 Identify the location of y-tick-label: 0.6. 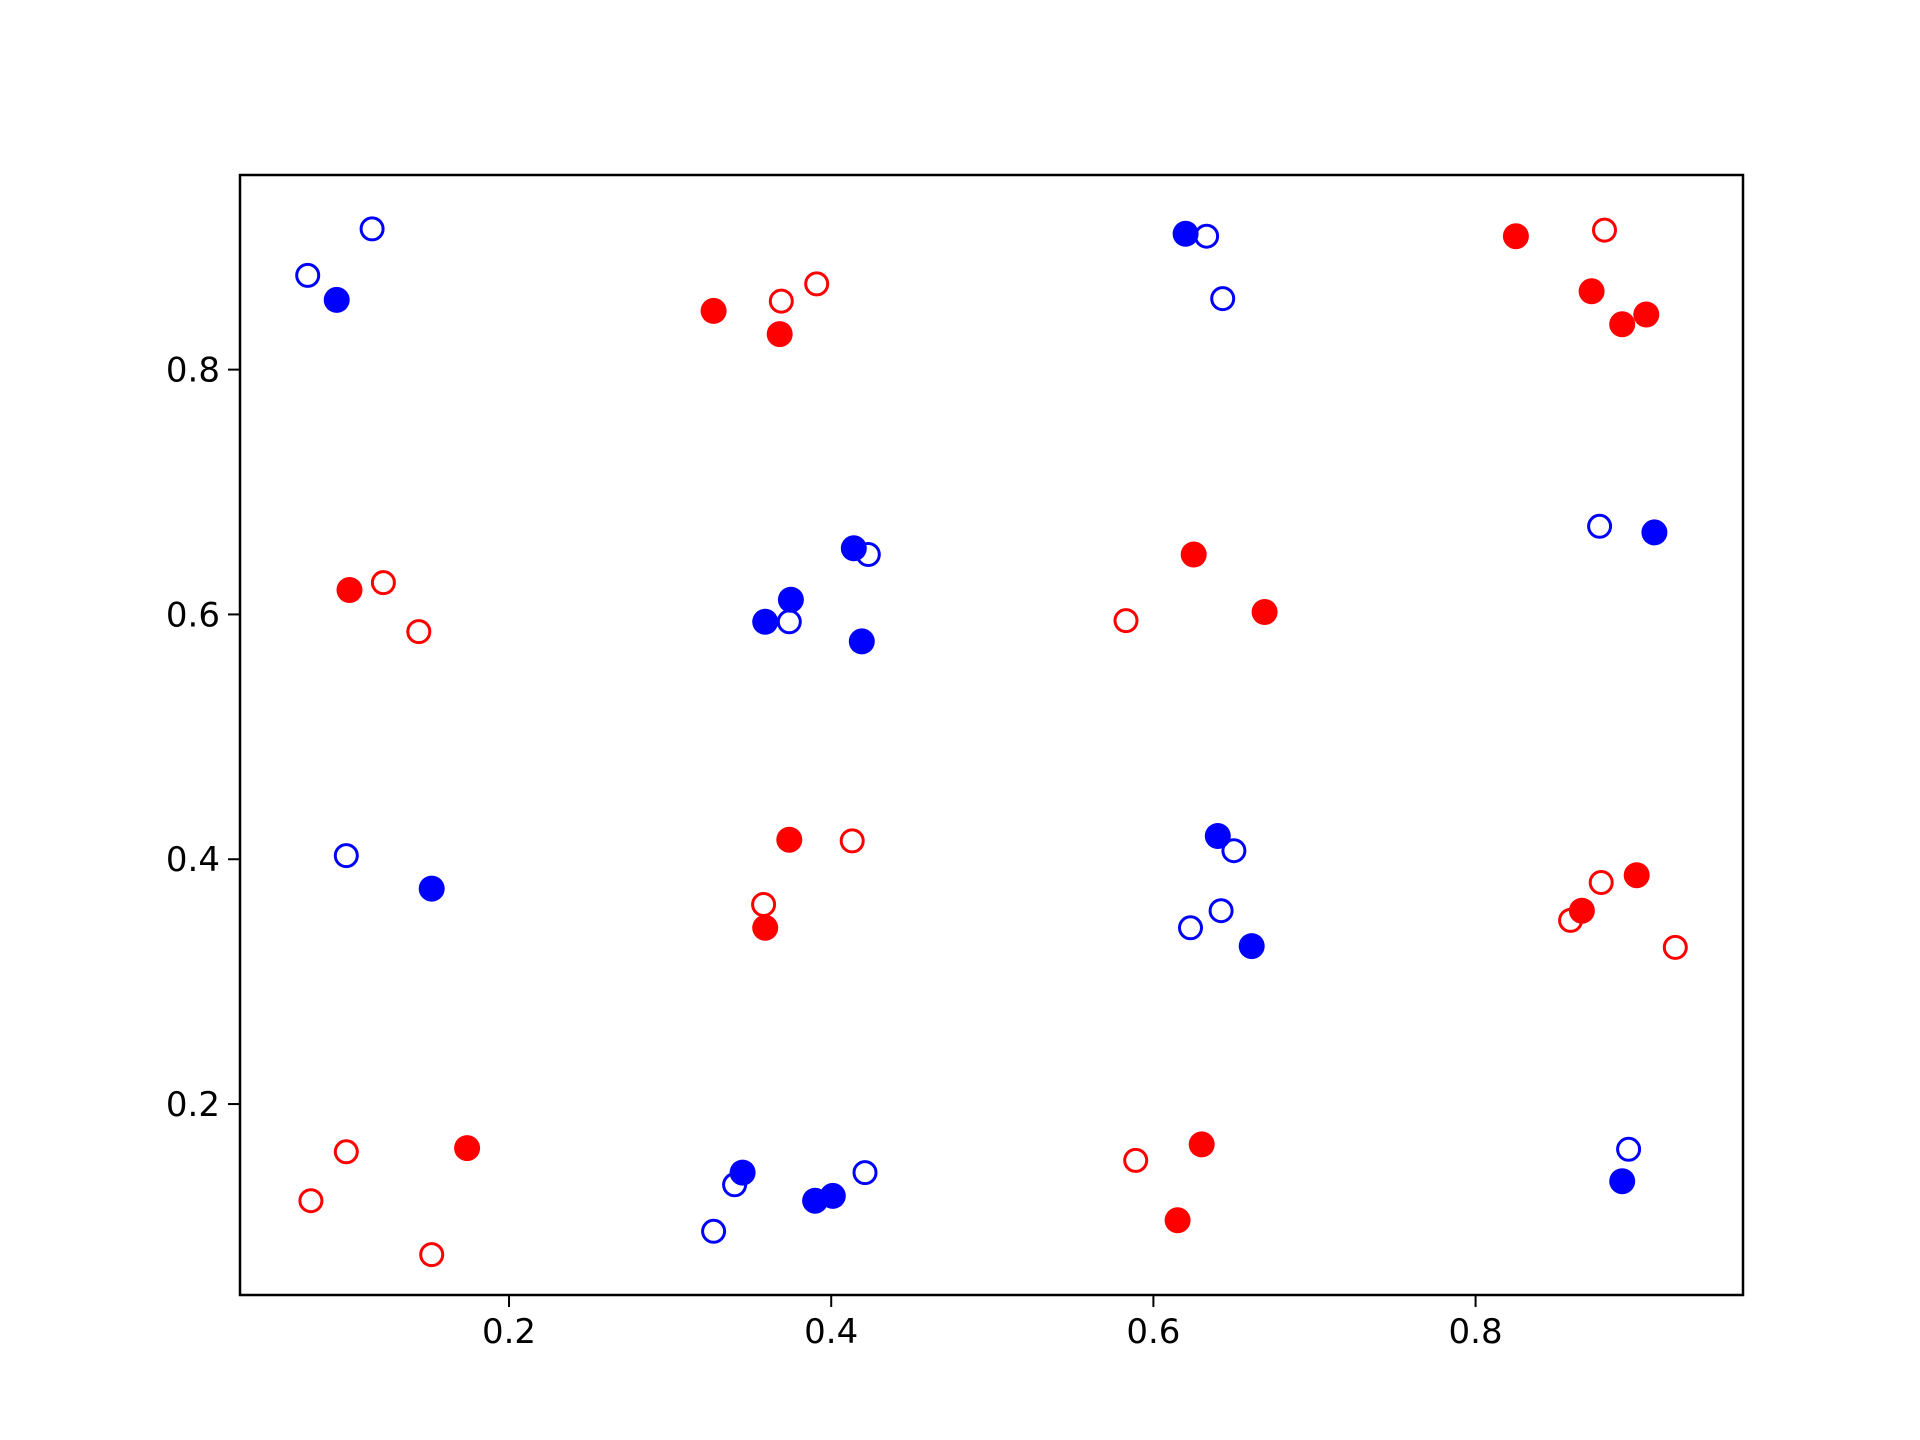
(193, 615).